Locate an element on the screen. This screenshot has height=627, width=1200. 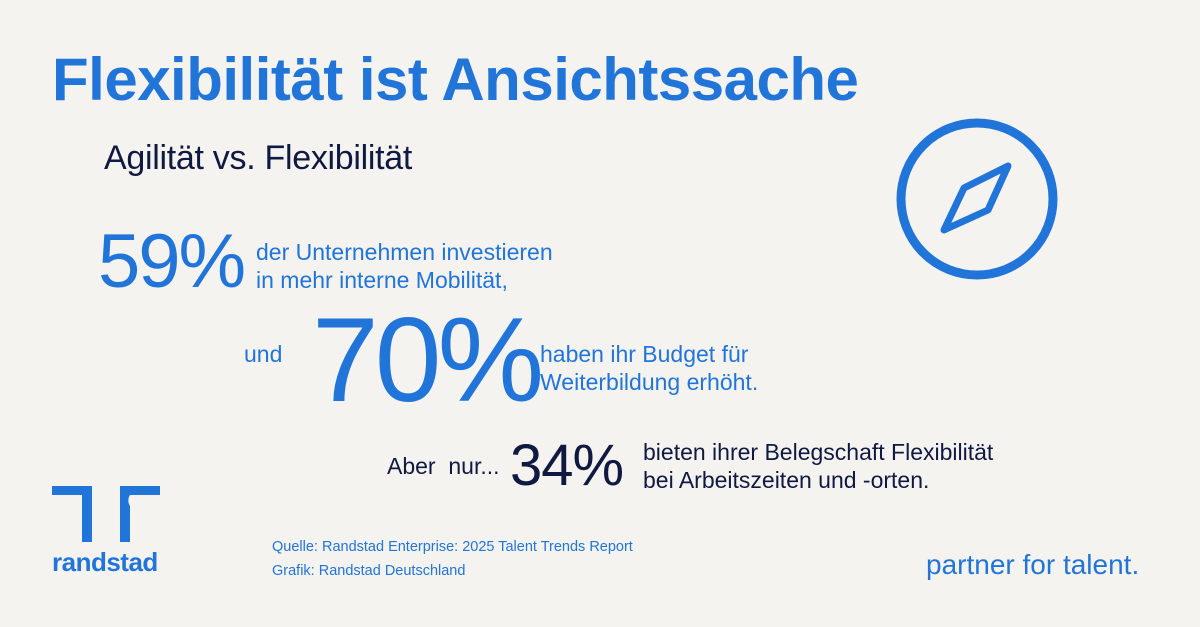
stat-text-line: in mehr interne Mobilität, is located at coordinates (382, 280).